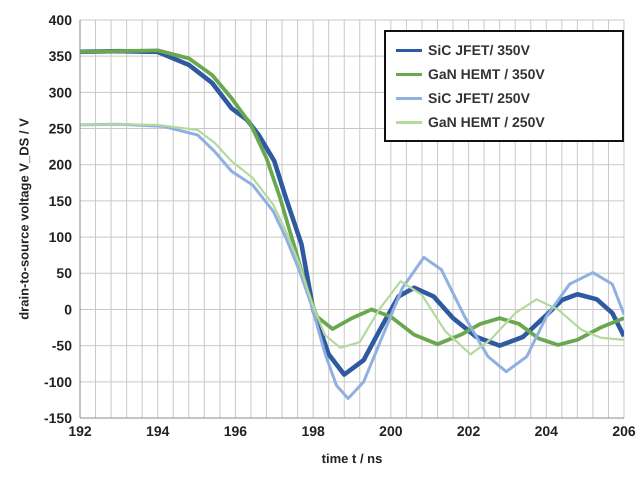 The height and width of the screenshot is (486, 642). Describe the element at coordinates (352, 458) in the screenshot. I see `x-axis-title: time t / ns` at that location.